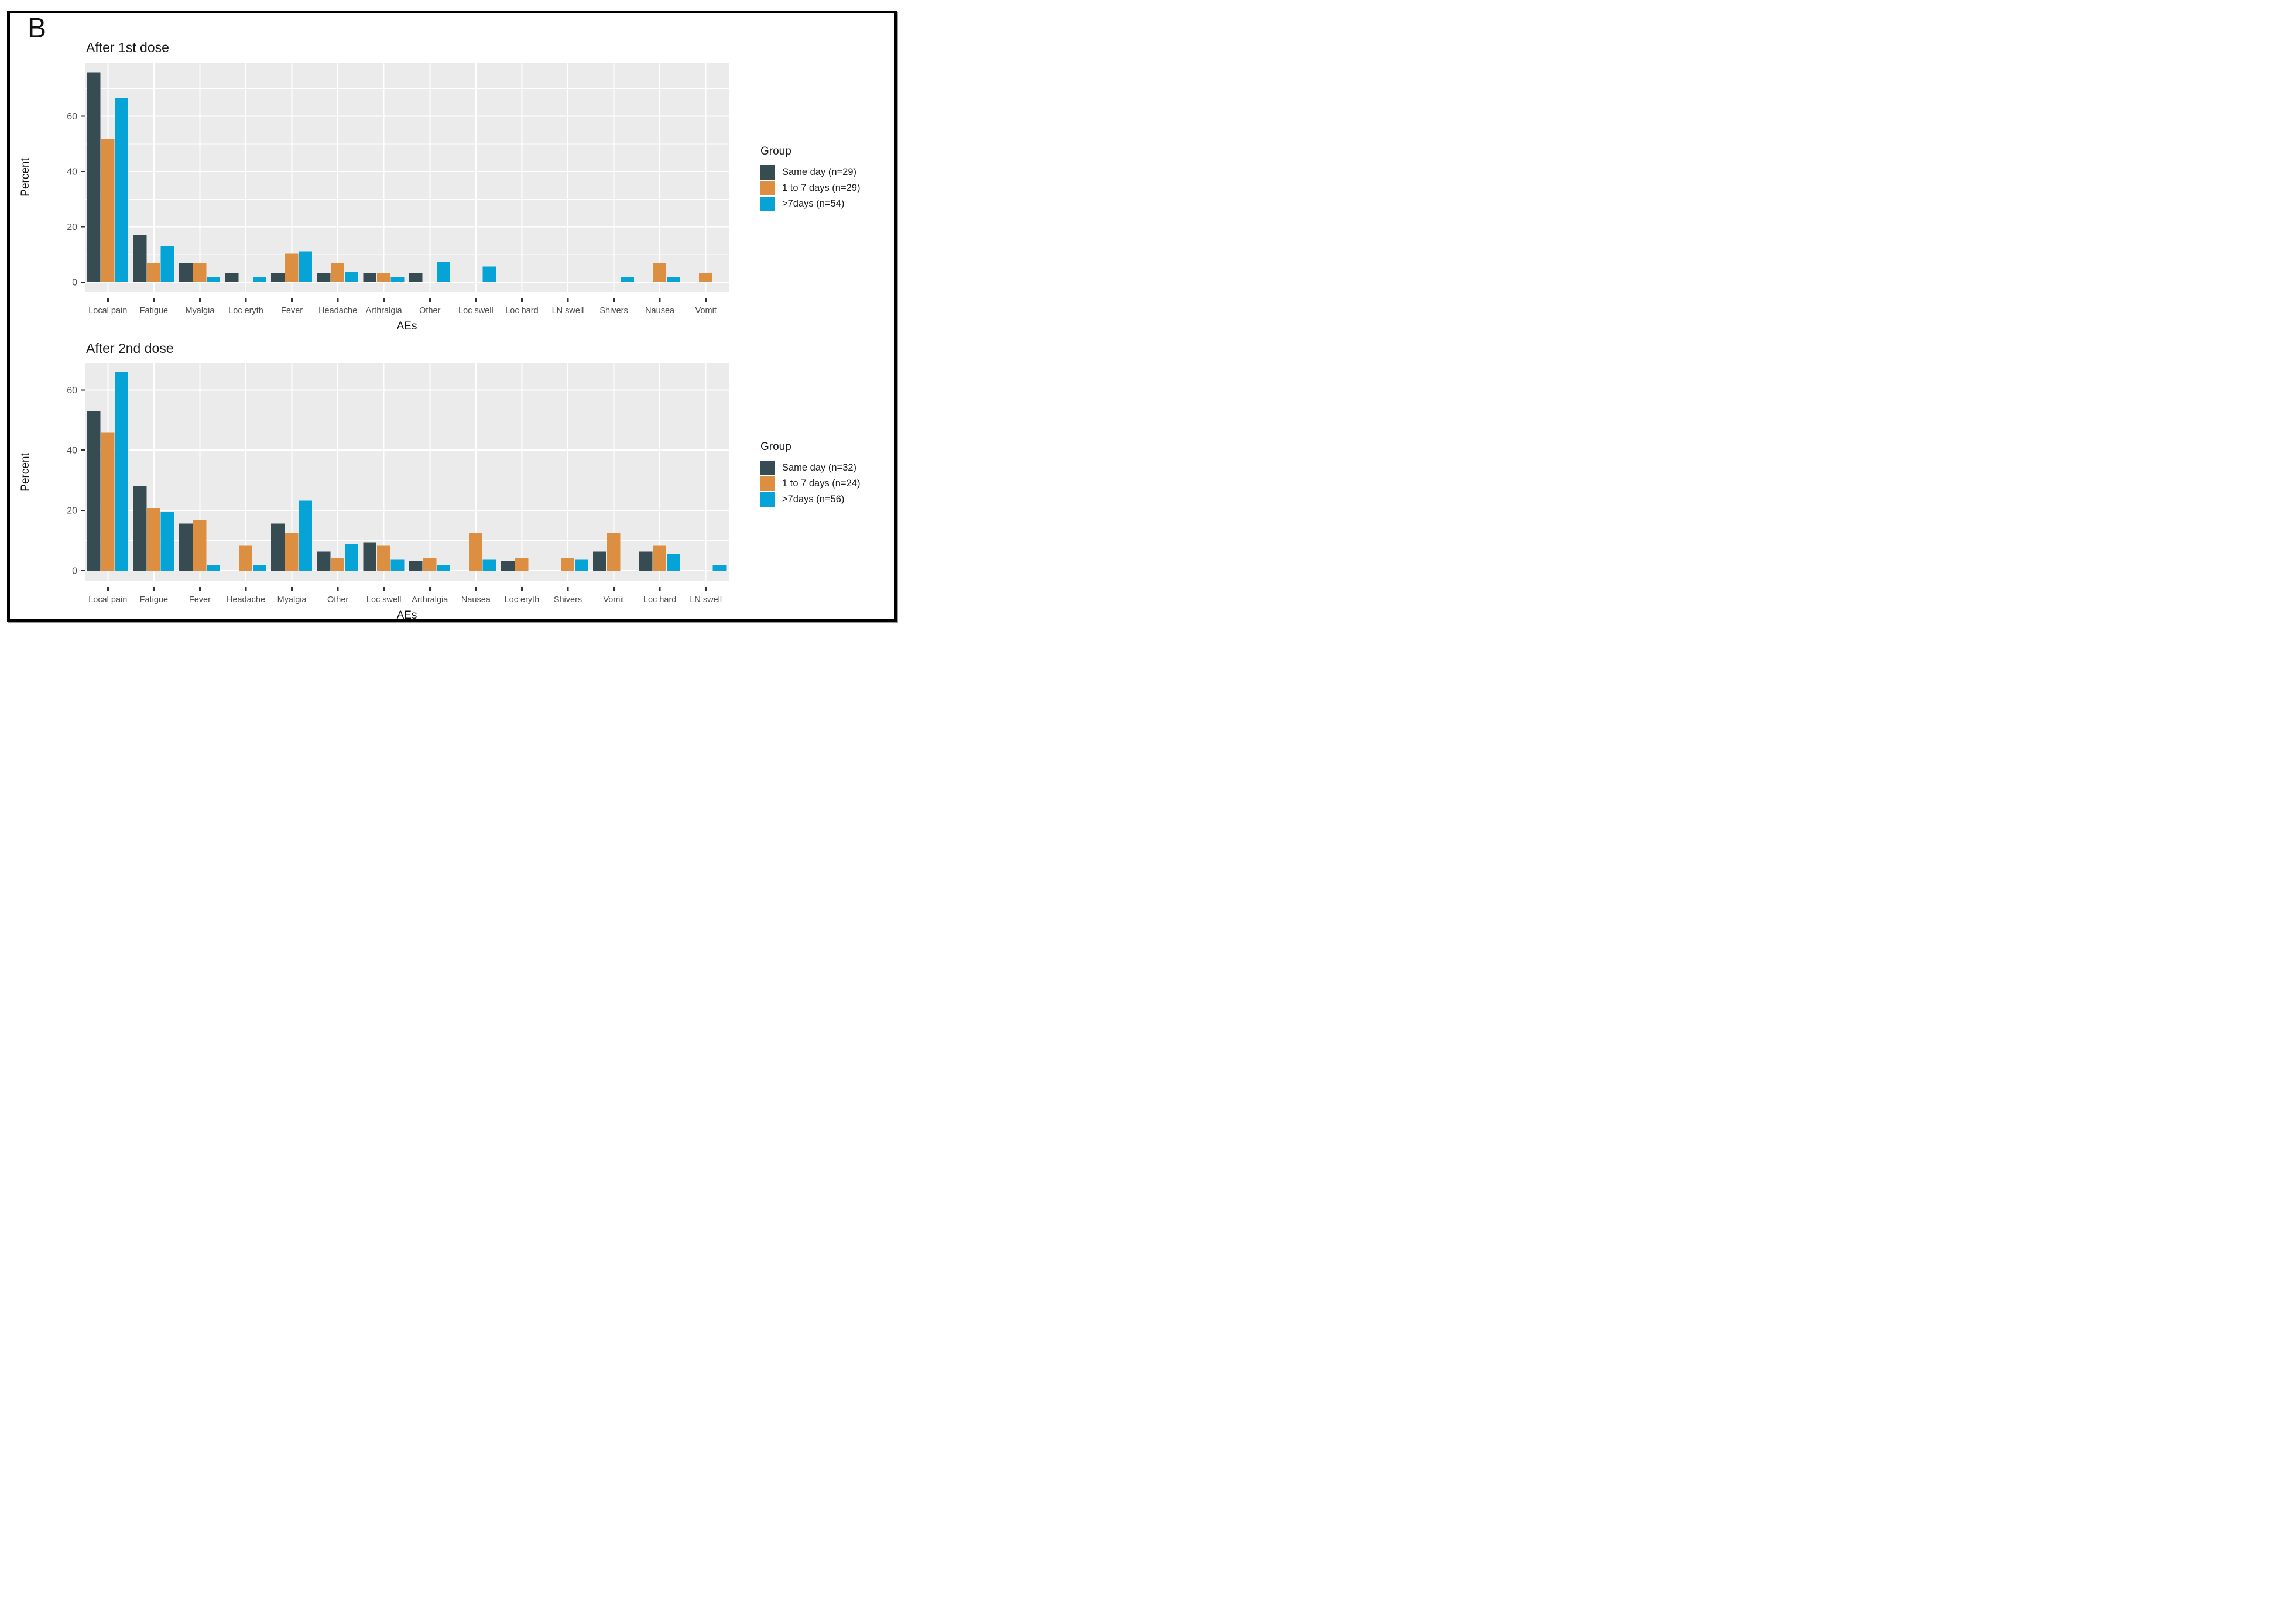  What do you see at coordinates (429, 310) in the screenshot?
I see `x-tick-label: Other` at bounding box center [429, 310].